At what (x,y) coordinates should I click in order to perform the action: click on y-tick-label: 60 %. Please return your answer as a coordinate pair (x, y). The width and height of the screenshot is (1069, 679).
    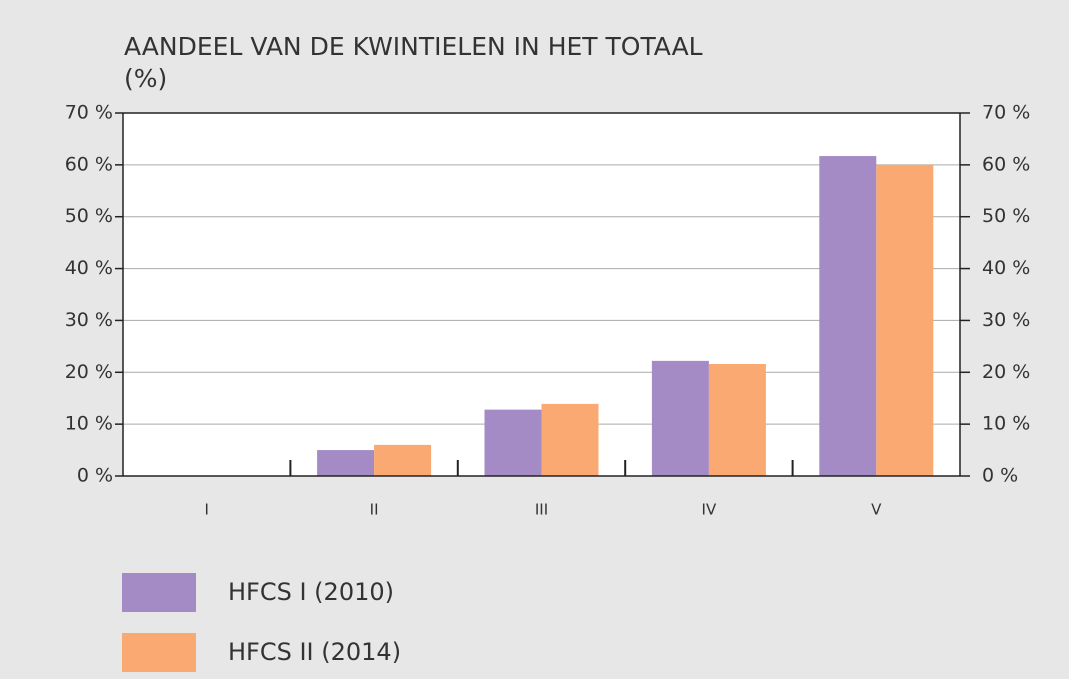
    Looking at the image, I should click on (89, 164).